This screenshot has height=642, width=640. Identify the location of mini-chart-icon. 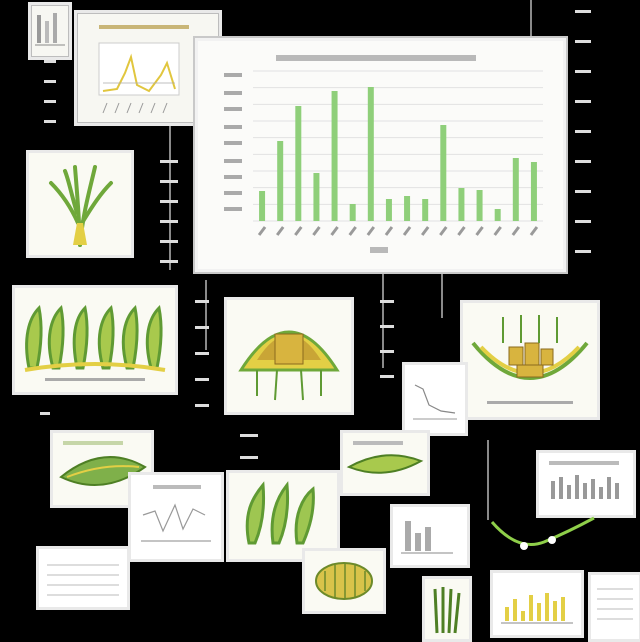
(50, 29).